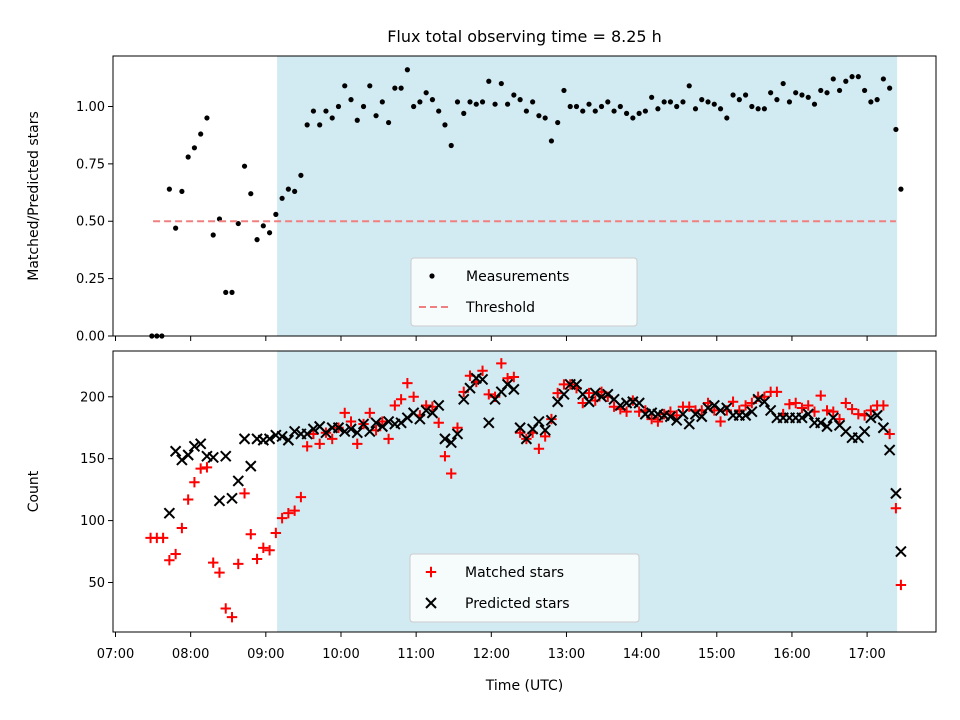 The width and height of the screenshot is (960, 720). Describe the element at coordinates (90, 279) in the screenshot. I see `top-y-tick-label: 0.25` at that location.